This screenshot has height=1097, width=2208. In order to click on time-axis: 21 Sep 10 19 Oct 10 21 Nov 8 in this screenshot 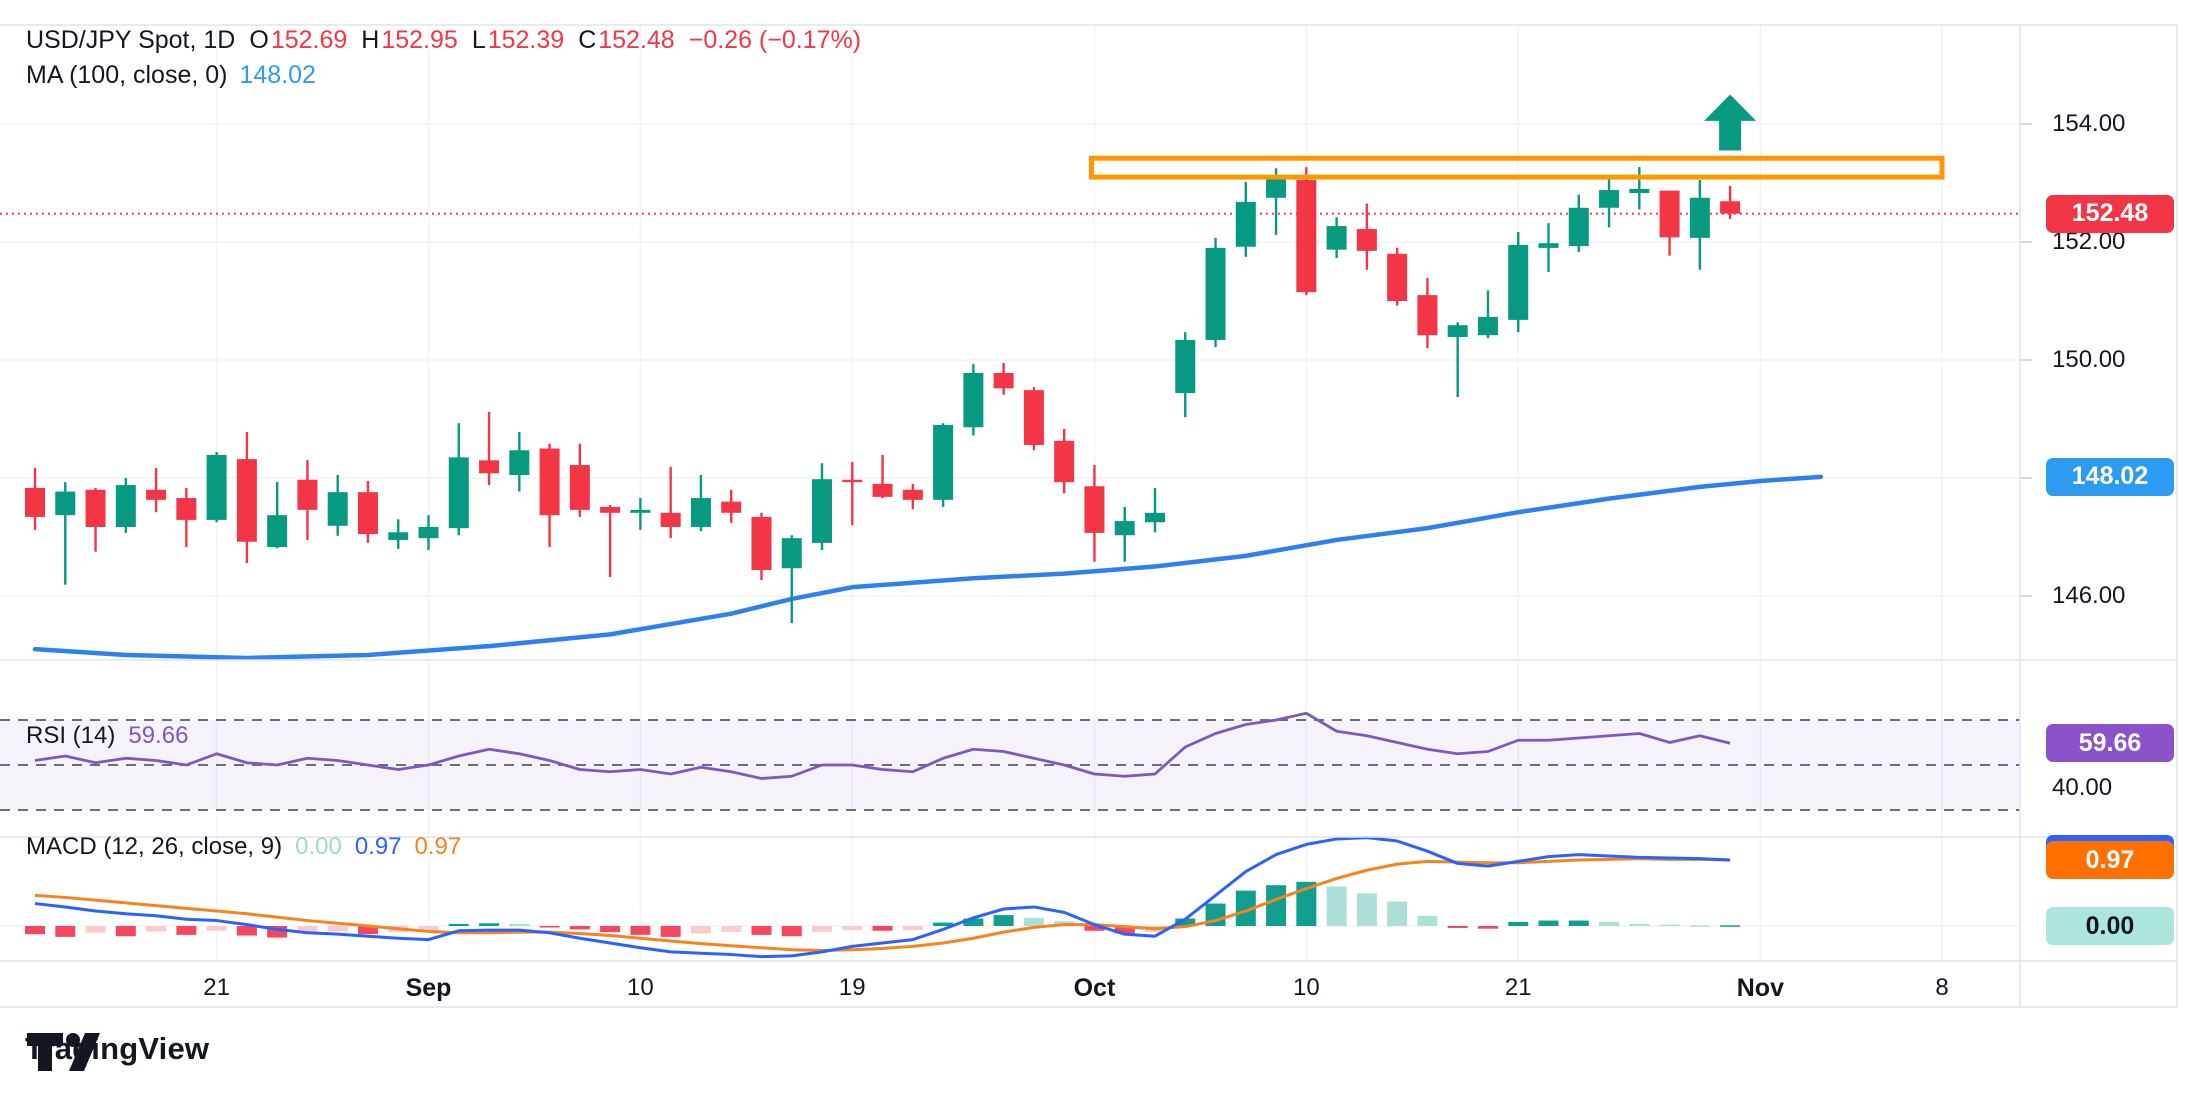, I will do `click(1104, 985)`.